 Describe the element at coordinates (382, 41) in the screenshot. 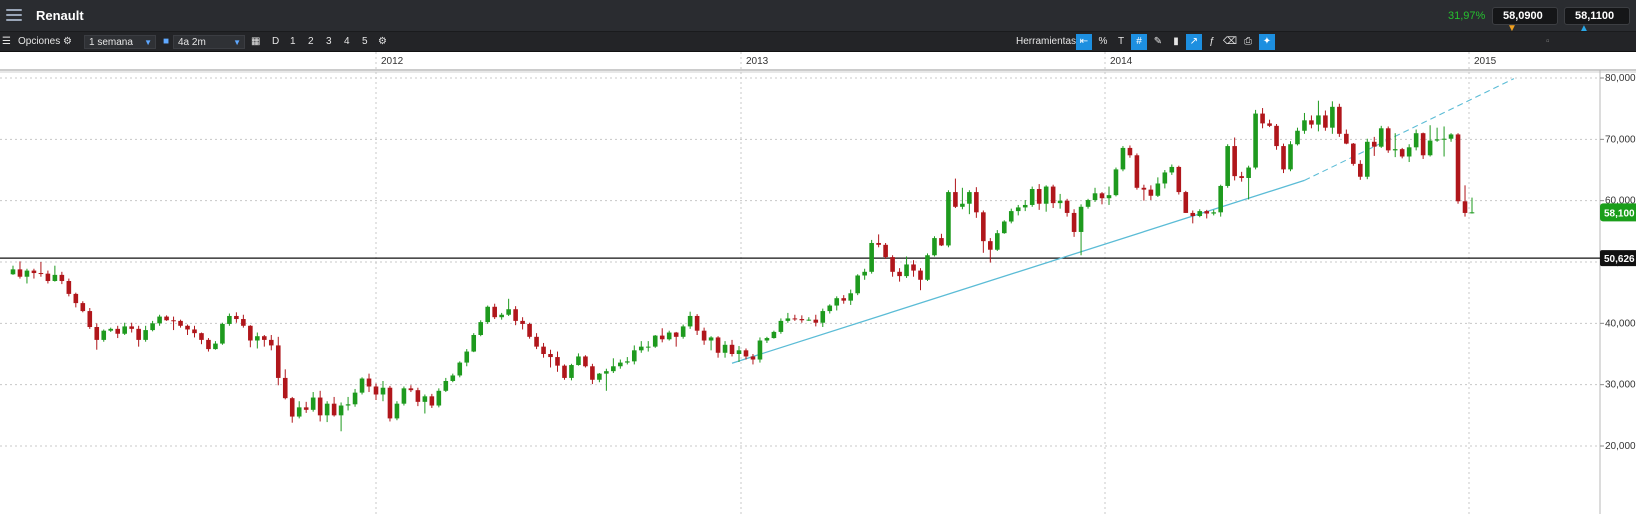

I see `settings-gear-icon: ⚙` at that location.